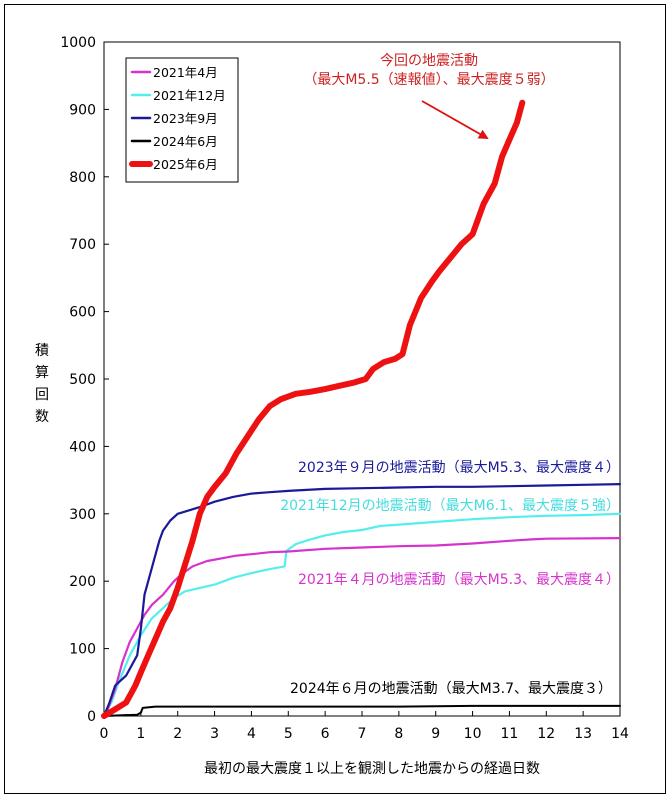 The height and width of the screenshot is (800, 672). What do you see at coordinates (428, 70) in the screenshot?
I see `annotation-current-activity: 今回の地震活動（最大M5.5（速報値）、最大震度５弱）` at bounding box center [428, 70].